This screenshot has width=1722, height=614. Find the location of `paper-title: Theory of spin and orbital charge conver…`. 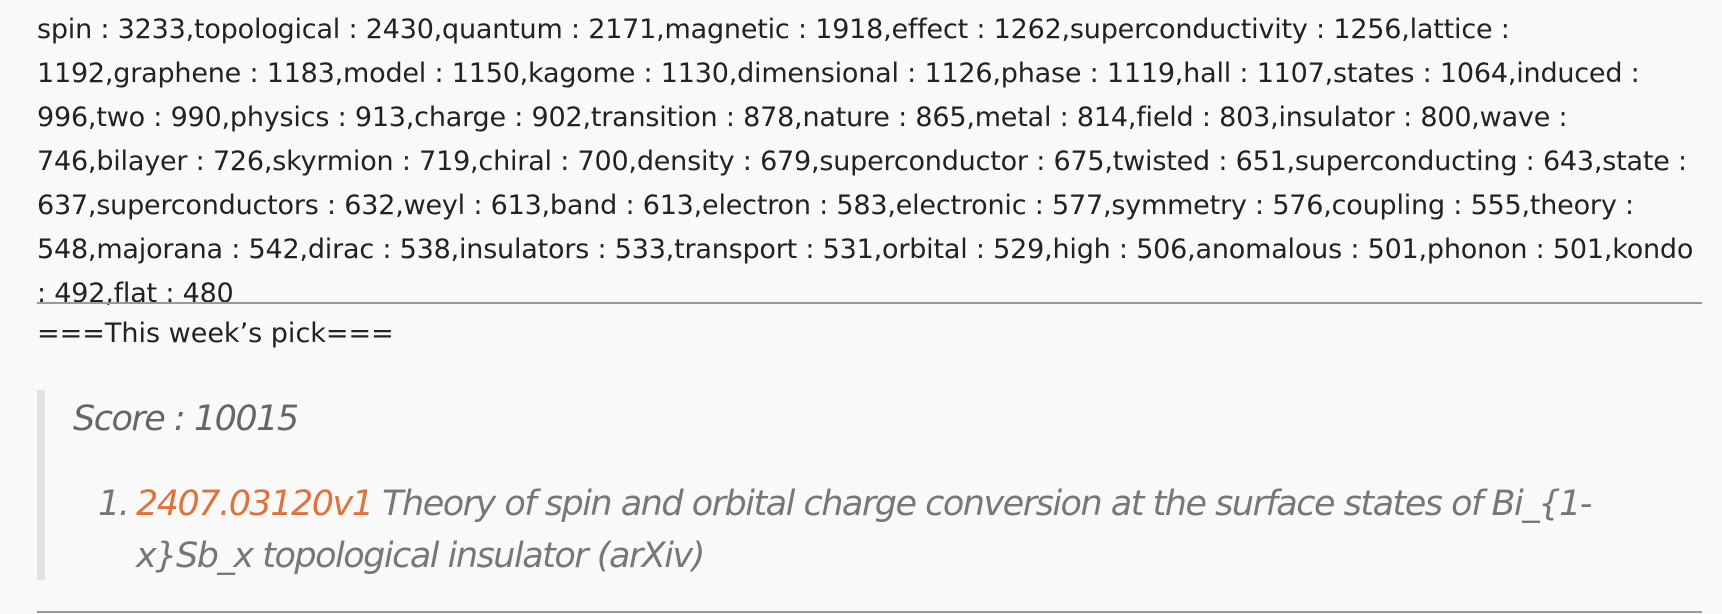

paper-title: Theory of spin and orbital charge conver… is located at coordinates (864, 530).